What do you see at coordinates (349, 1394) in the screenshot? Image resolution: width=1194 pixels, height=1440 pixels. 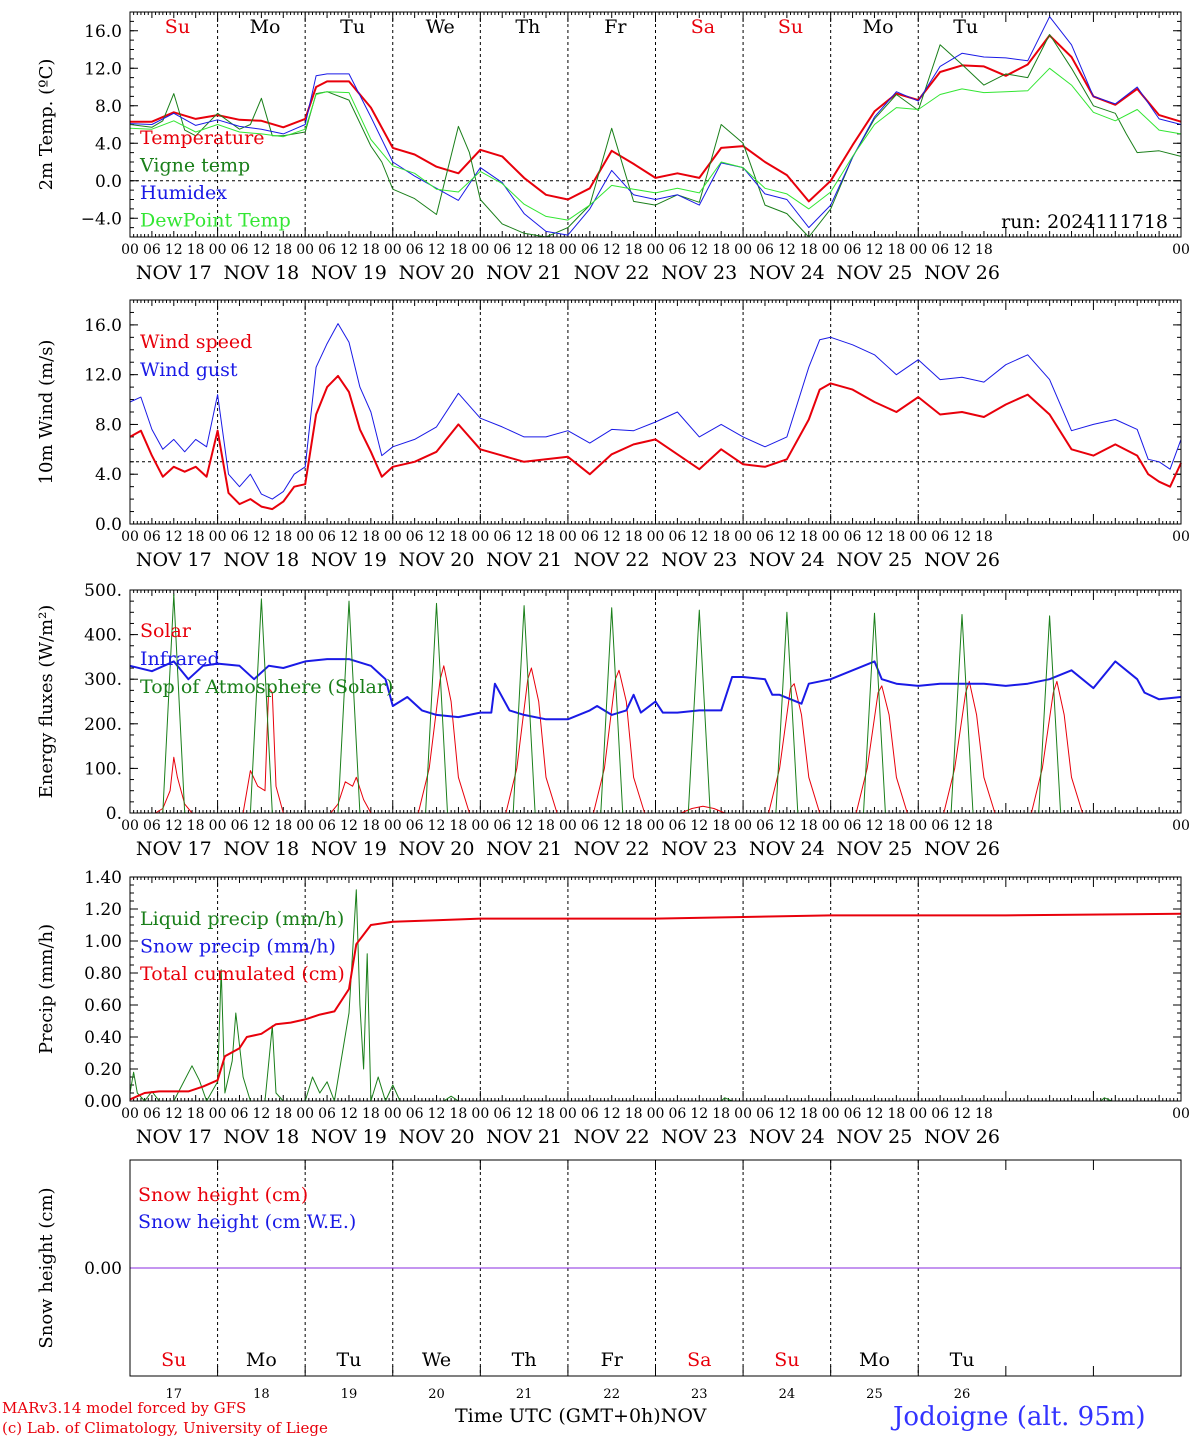 I see `day-number-label: 19` at bounding box center [349, 1394].